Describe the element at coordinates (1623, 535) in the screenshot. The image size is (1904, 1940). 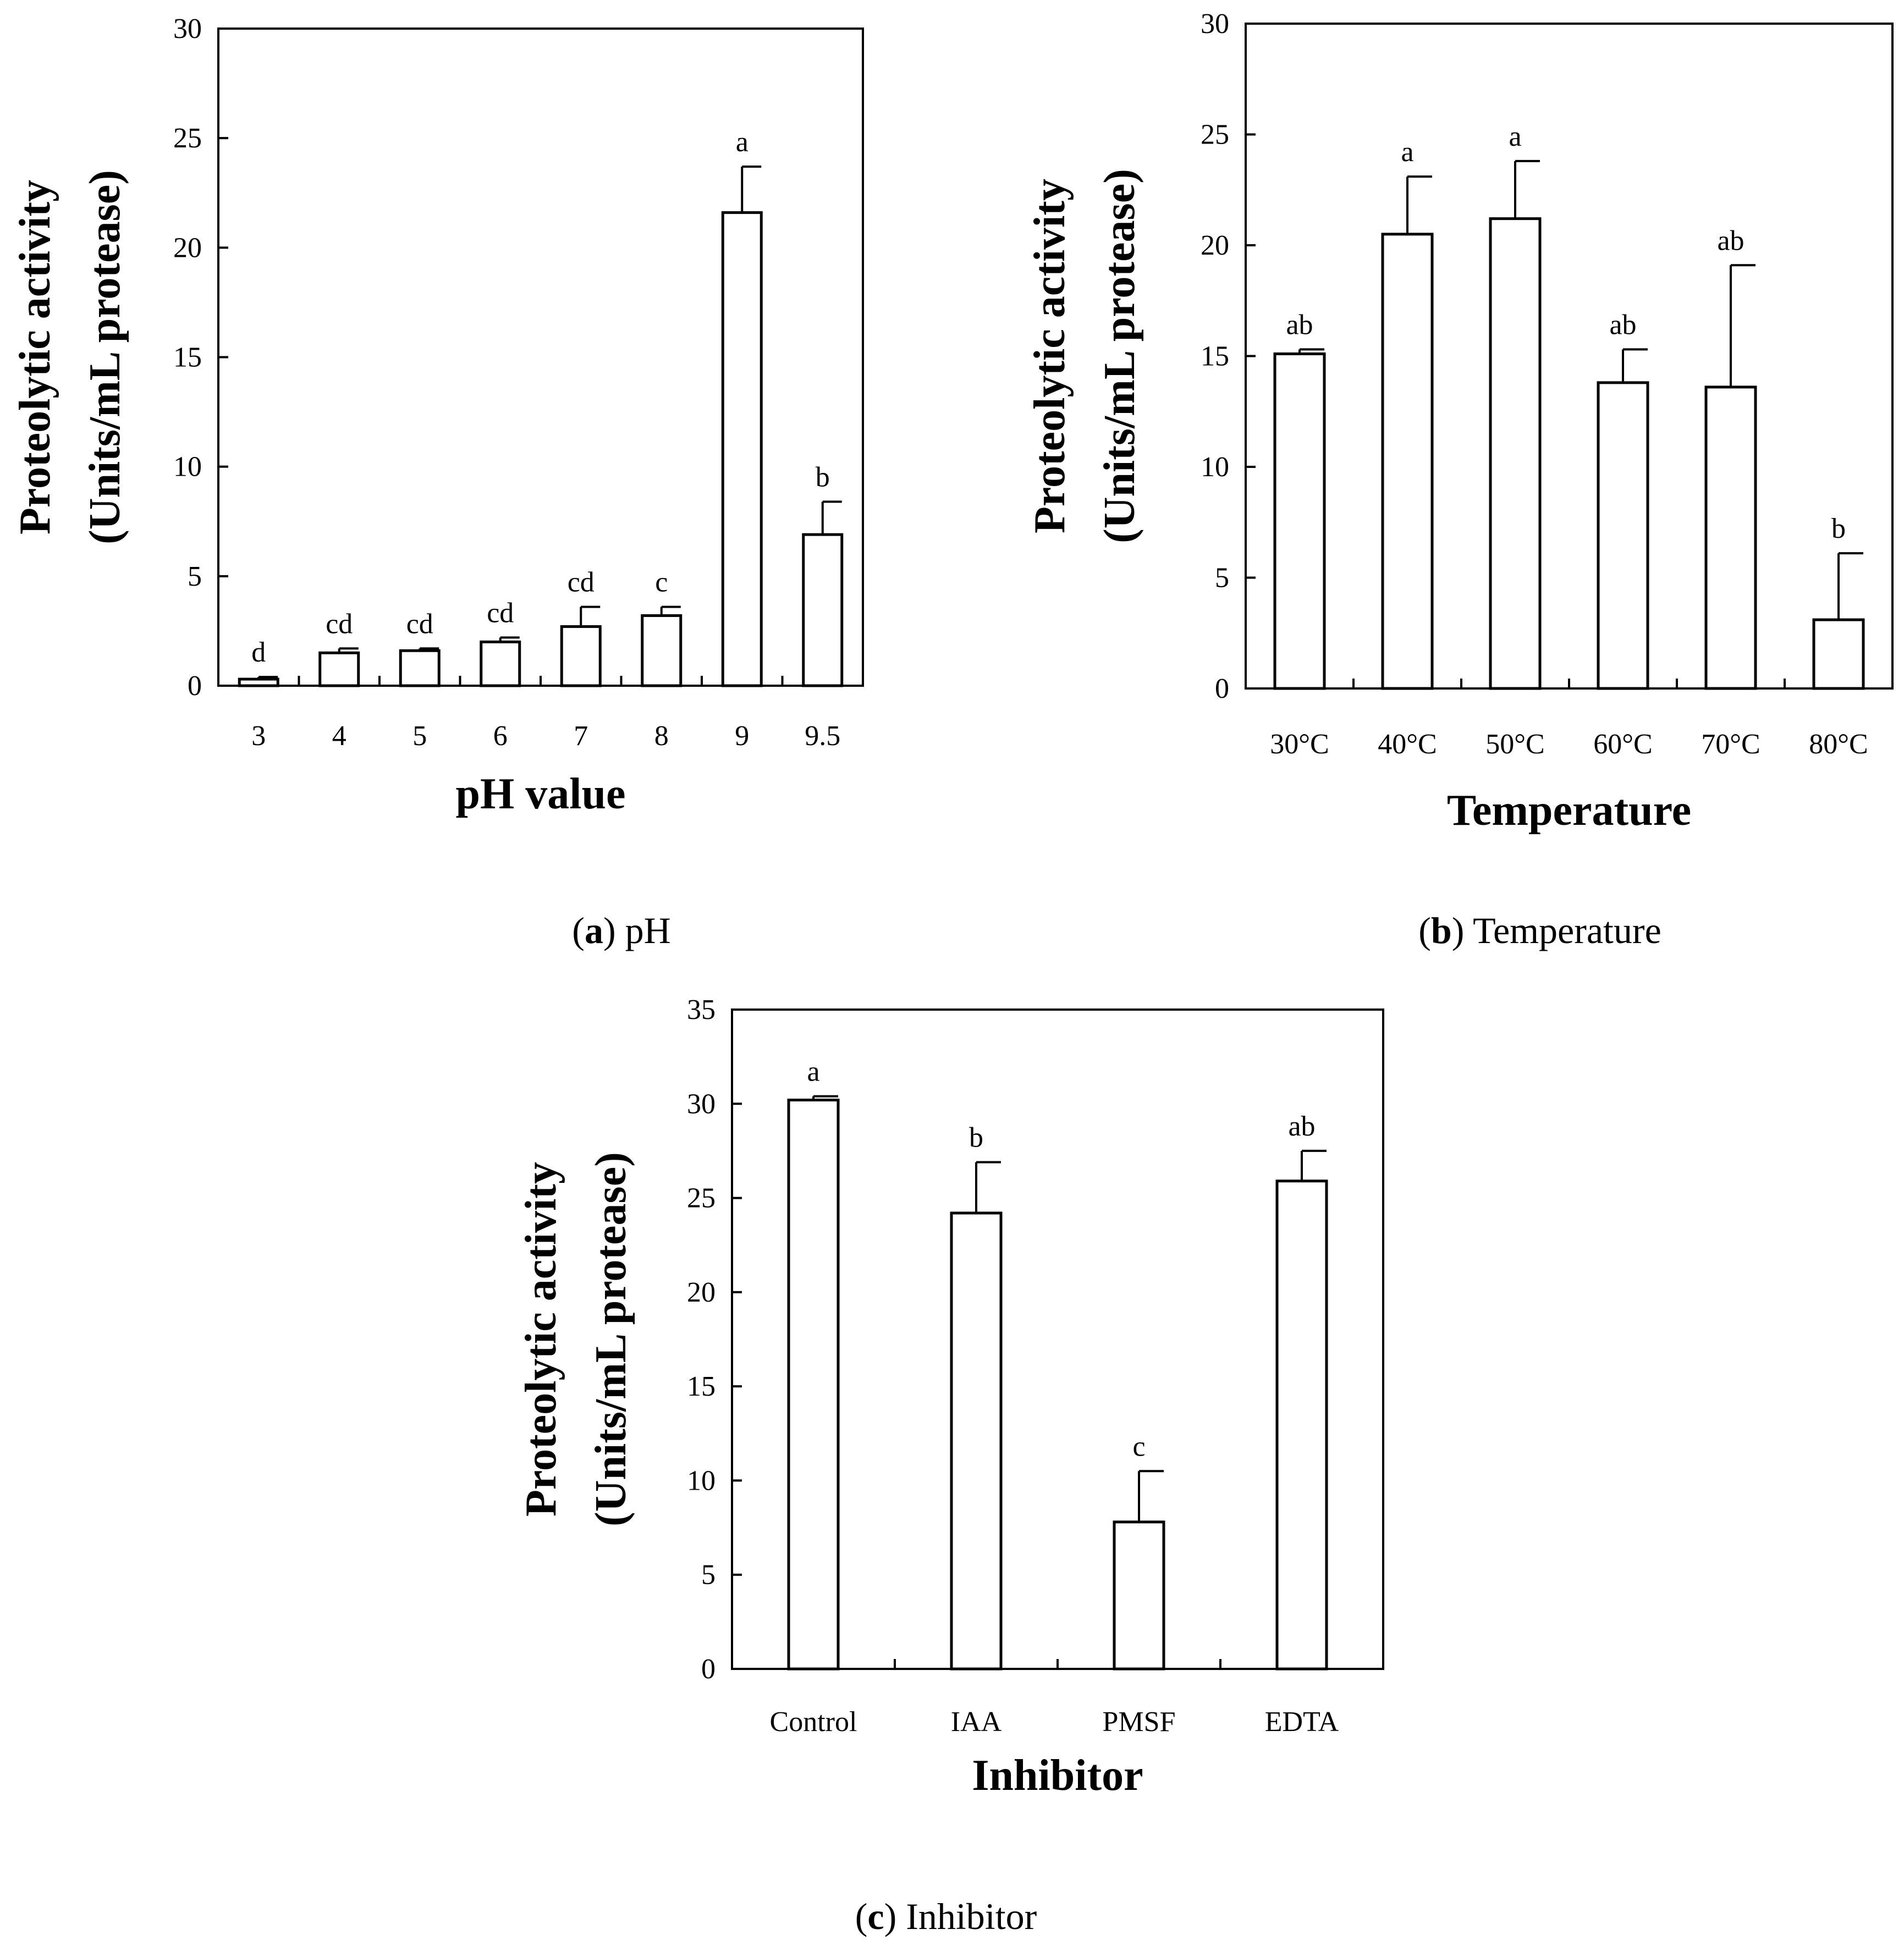
I see `bar-60°C` at that location.